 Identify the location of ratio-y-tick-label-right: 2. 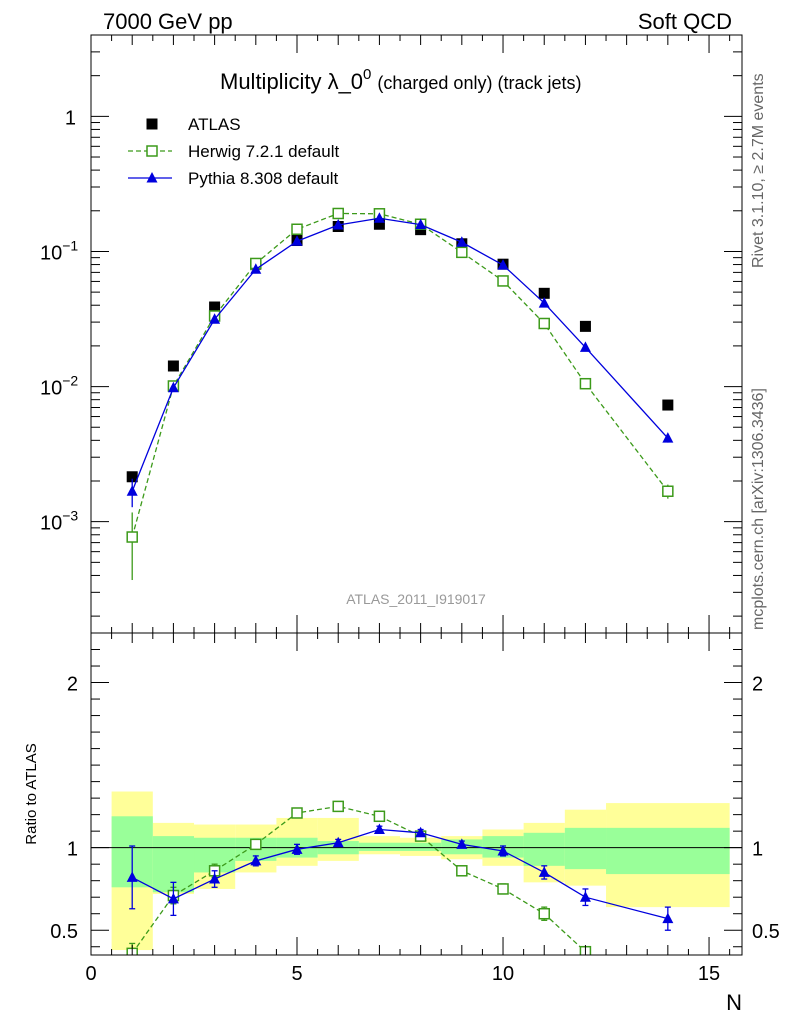
(757, 685).